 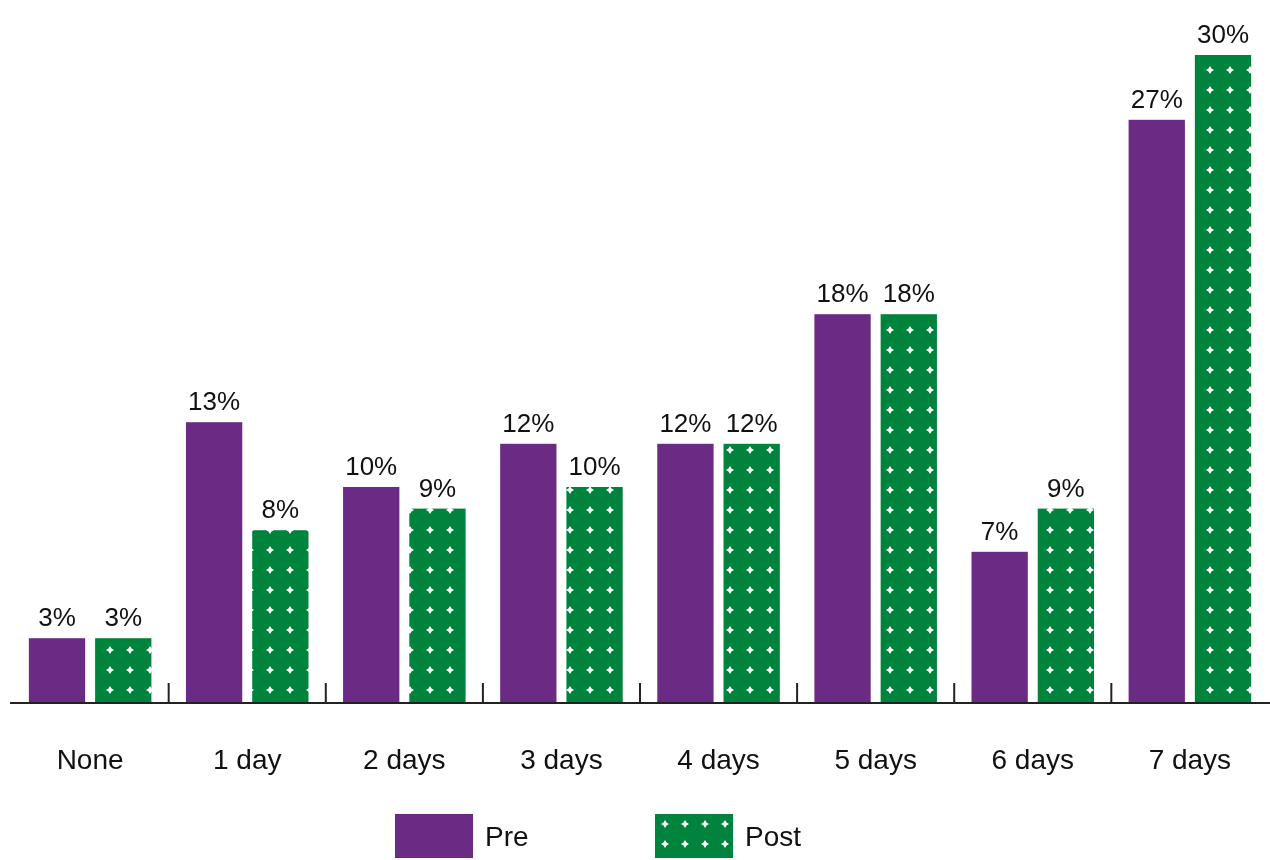 I want to click on data-label: 13%, so click(x=214, y=401).